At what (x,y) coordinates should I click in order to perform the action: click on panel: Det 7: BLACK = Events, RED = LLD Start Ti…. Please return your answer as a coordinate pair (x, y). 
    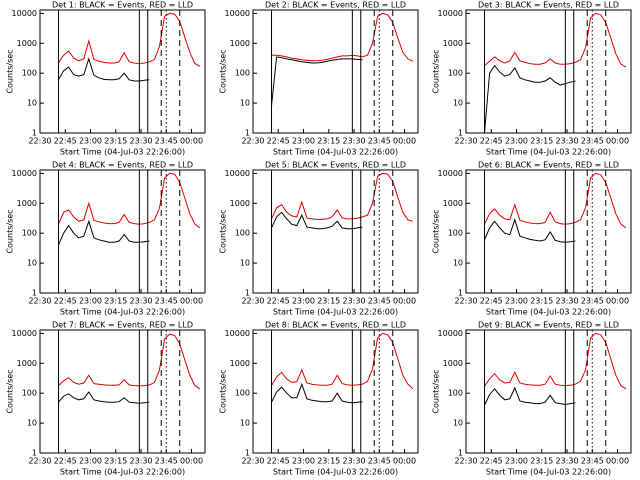
    Looking at the image, I should click on (106, 399).